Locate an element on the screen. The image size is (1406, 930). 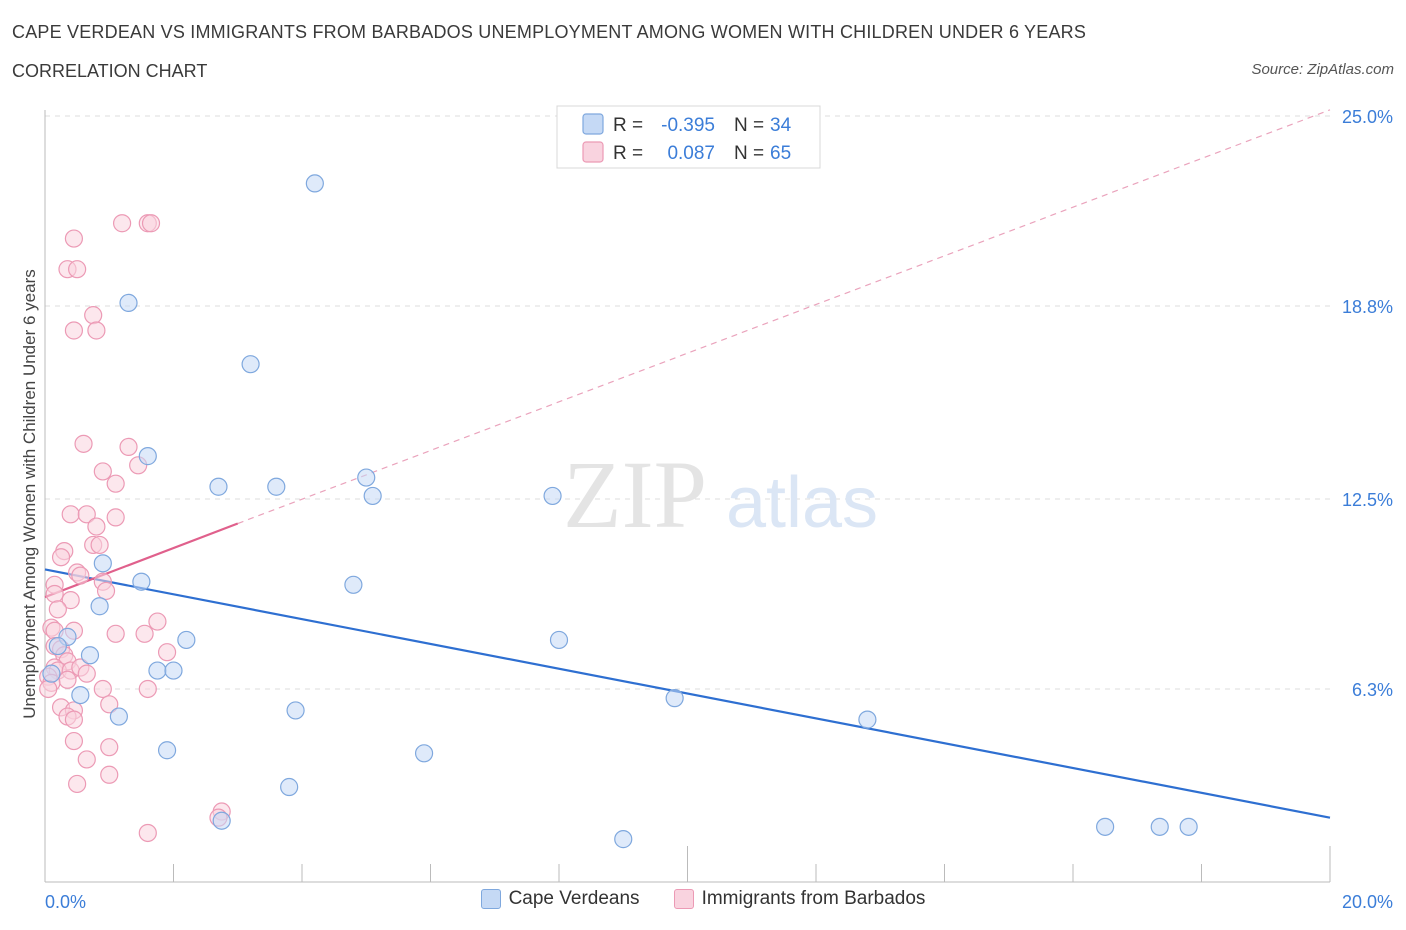
y-tick-label-3: 25.0% is located at coordinates (1367, 117).